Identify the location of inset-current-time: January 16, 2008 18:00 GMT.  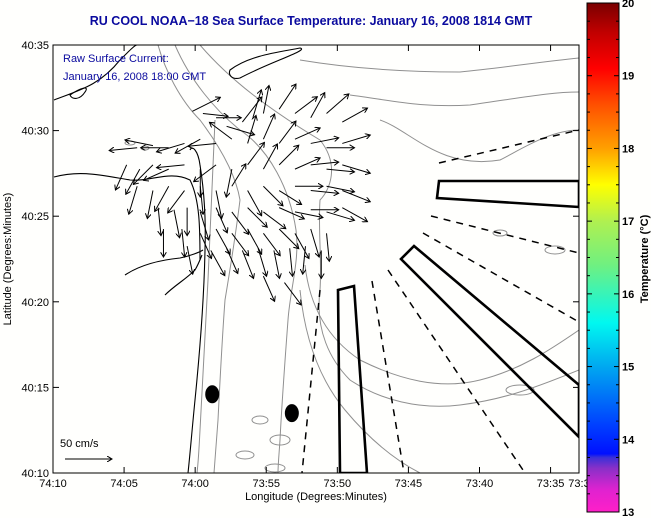
(134, 77).